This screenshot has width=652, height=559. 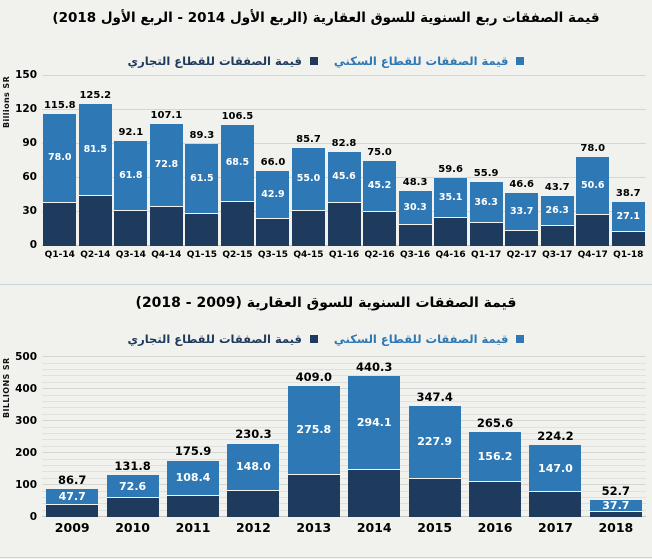 I want to click on bar-total-label: 38.7, so click(x=628, y=193).